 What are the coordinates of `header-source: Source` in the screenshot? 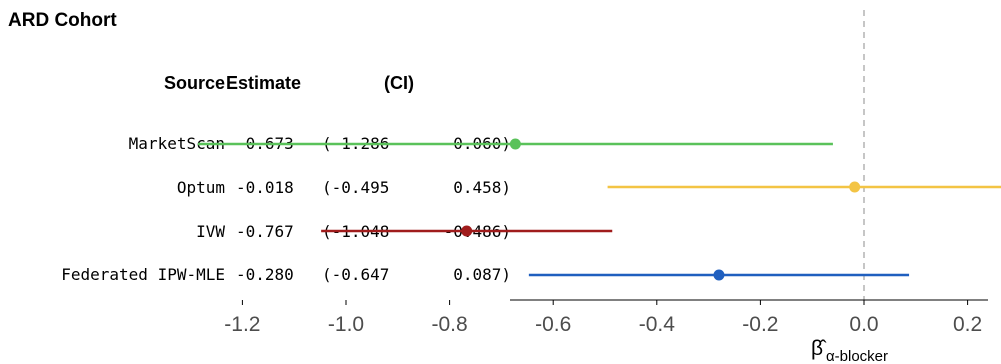 It's located at (194, 83).